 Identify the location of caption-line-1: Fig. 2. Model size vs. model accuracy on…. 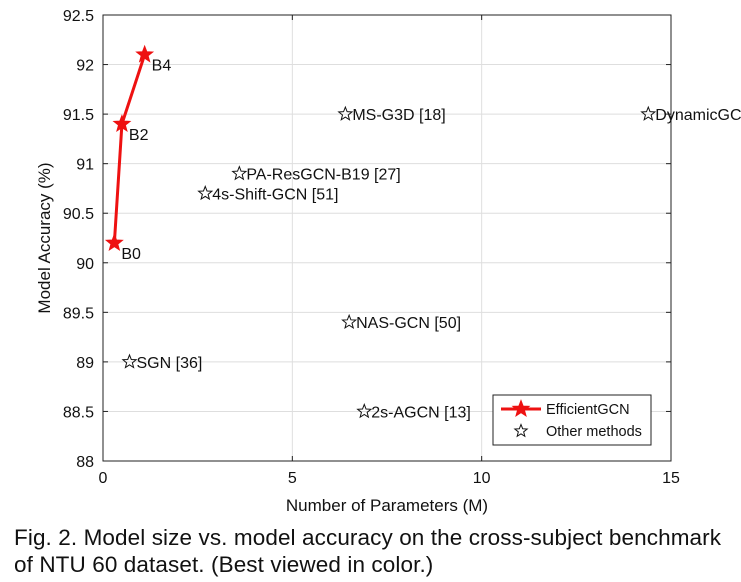
(368, 537).